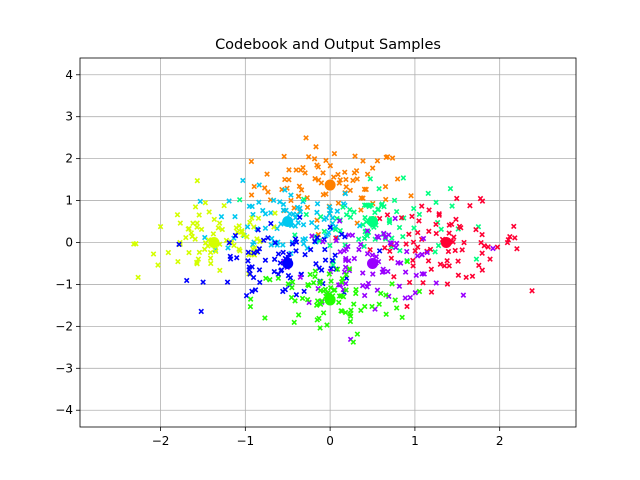  I want to click on x-axis-ticks: −2 −1 0 1 2, so click(328, 437).